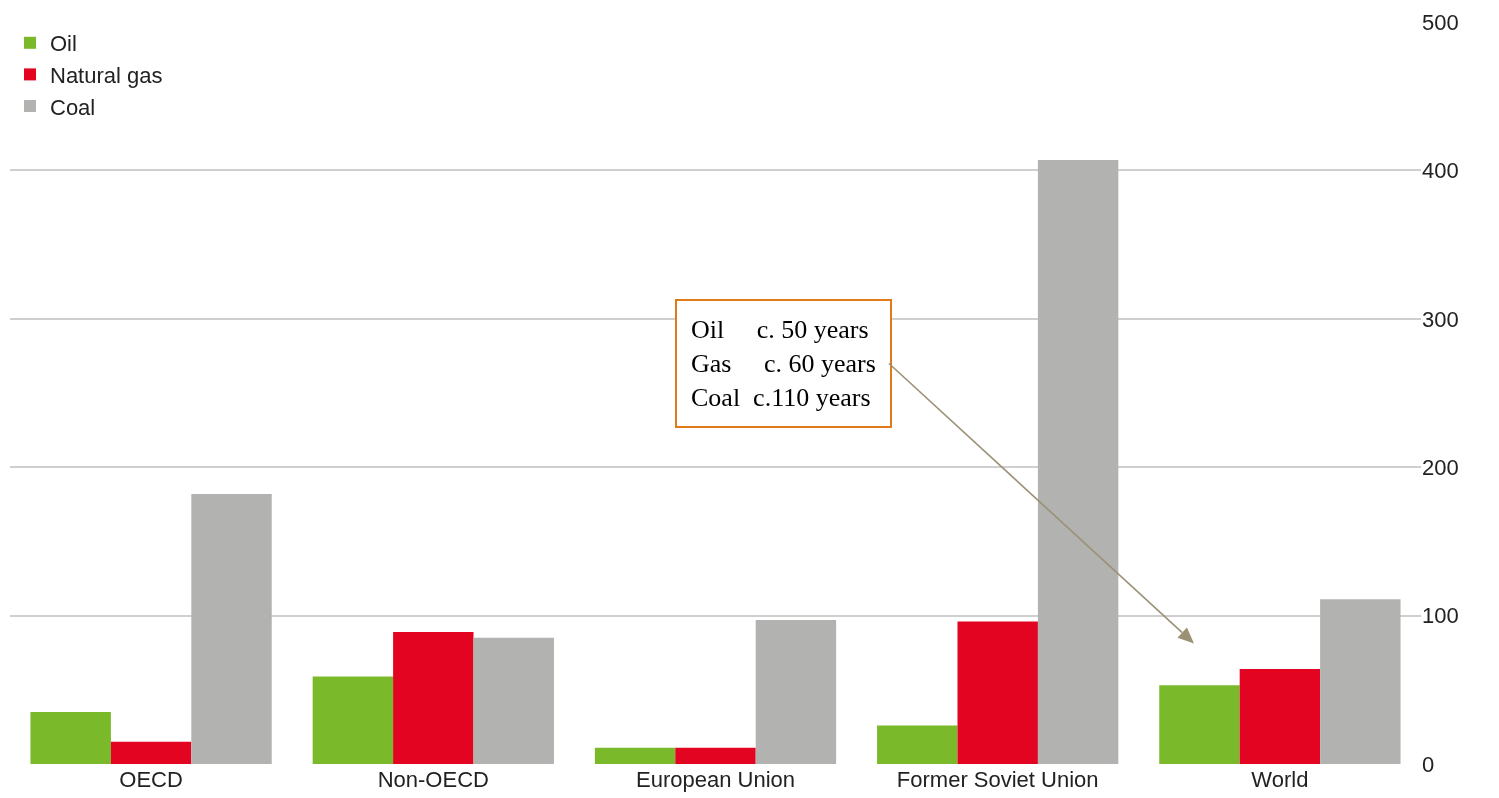  I want to click on x-tick-label: World, so click(1280, 779).